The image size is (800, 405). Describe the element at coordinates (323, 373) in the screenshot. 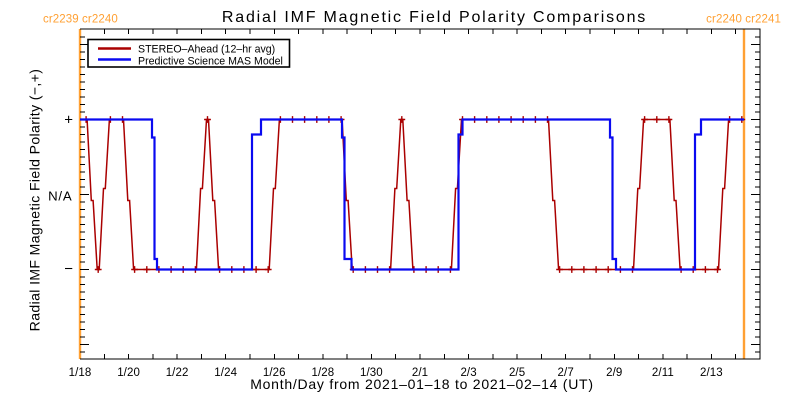

I see `svg-text: 1/28` at that location.